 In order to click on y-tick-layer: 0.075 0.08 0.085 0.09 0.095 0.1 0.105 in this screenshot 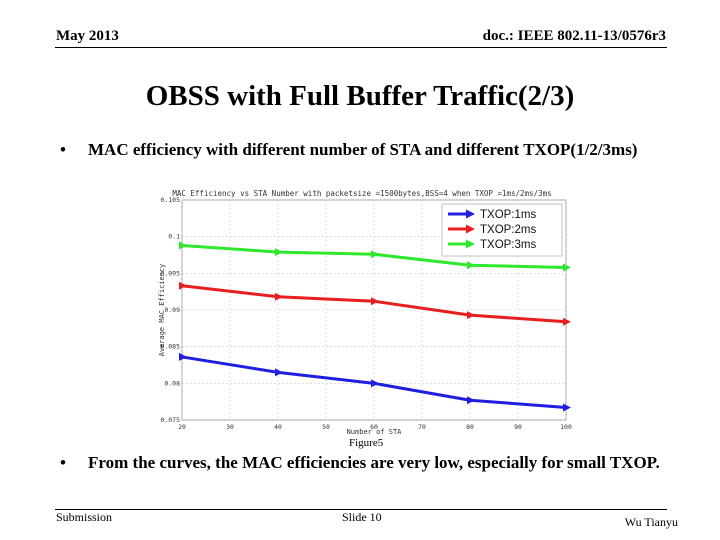, I will do `click(170, 310)`.